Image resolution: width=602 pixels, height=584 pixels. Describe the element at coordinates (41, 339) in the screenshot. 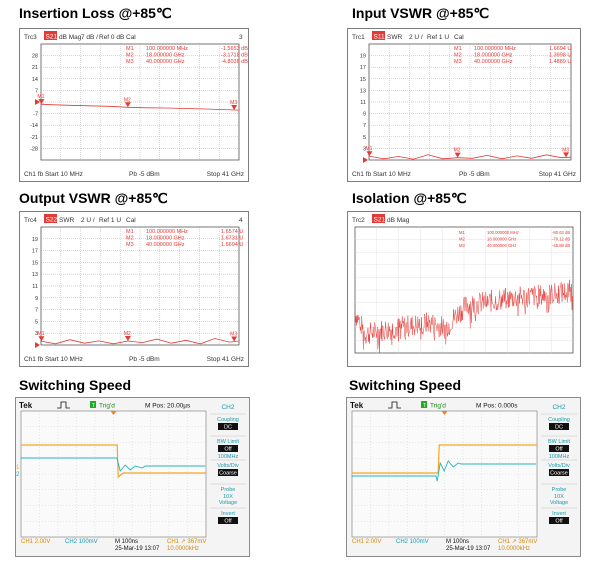

I see `trace-marker-m1` at that location.